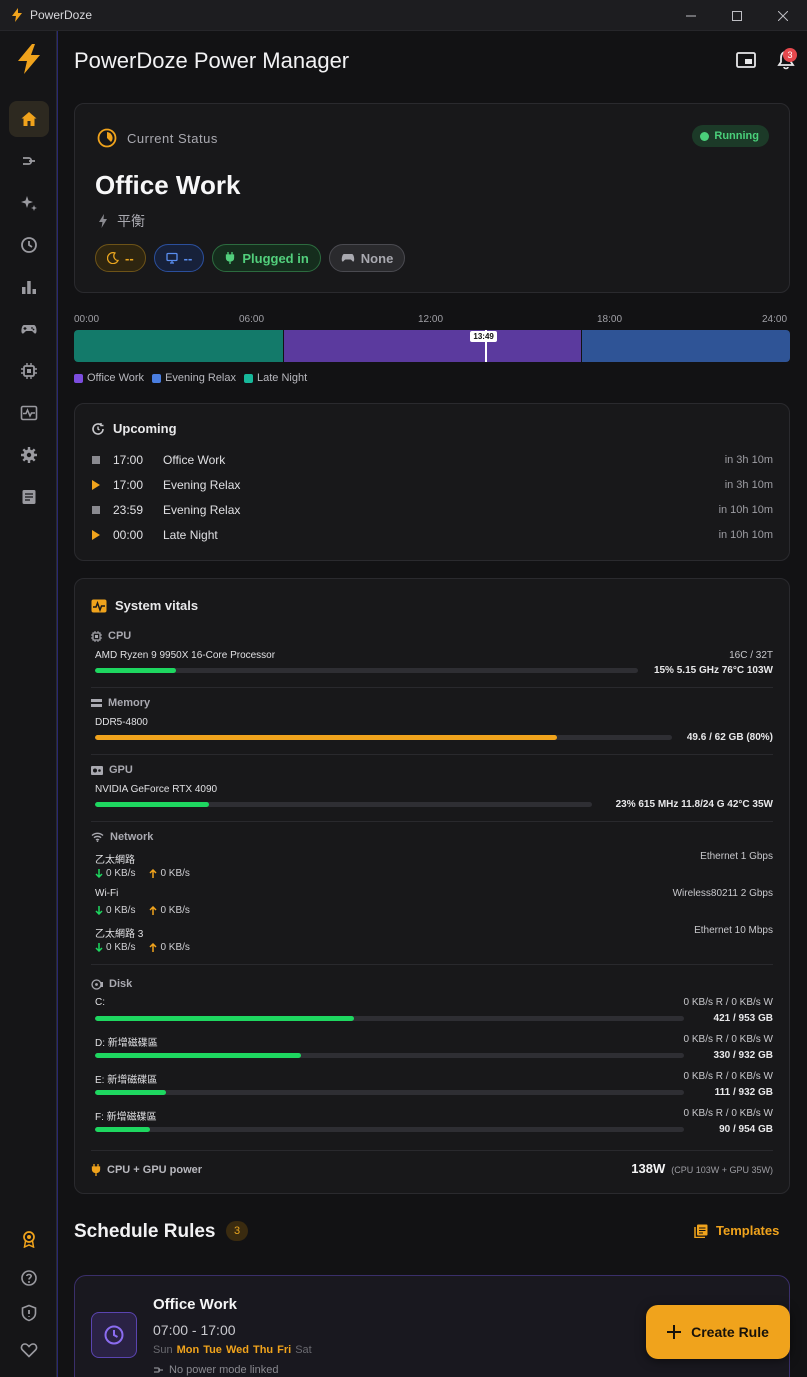  Describe the element at coordinates (96, 703) in the screenshot. I see `memory-icon` at that location.